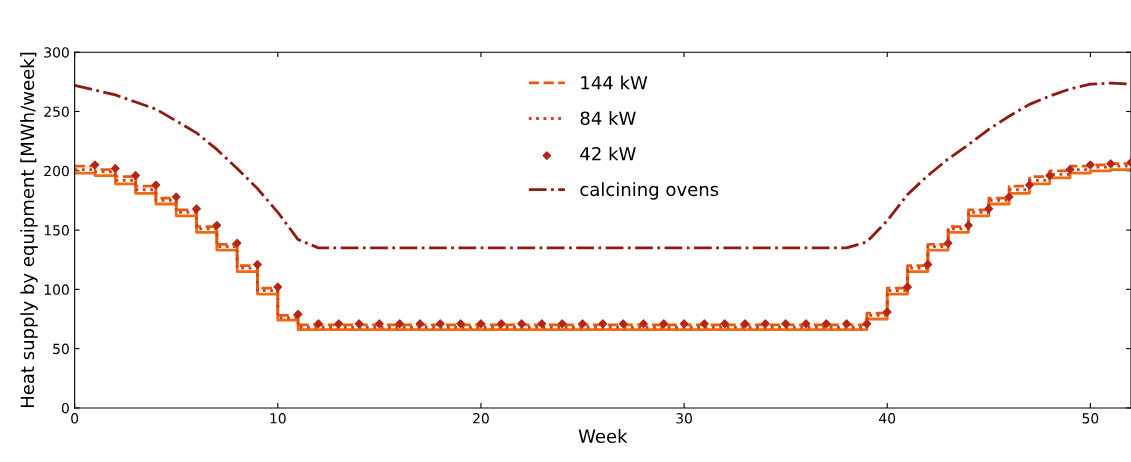 The width and height of the screenshot is (1131, 462). What do you see at coordinates (65, 408) in the screenshot?
I see `y-tick-label: 0` at bounding box center [65, 408].